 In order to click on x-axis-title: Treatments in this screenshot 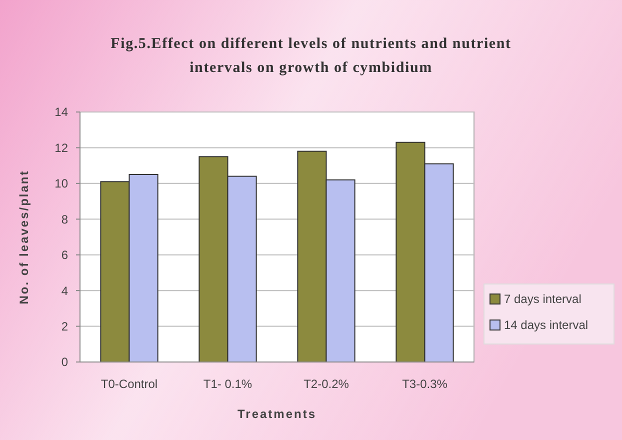, I will do `click(277, 414)`.